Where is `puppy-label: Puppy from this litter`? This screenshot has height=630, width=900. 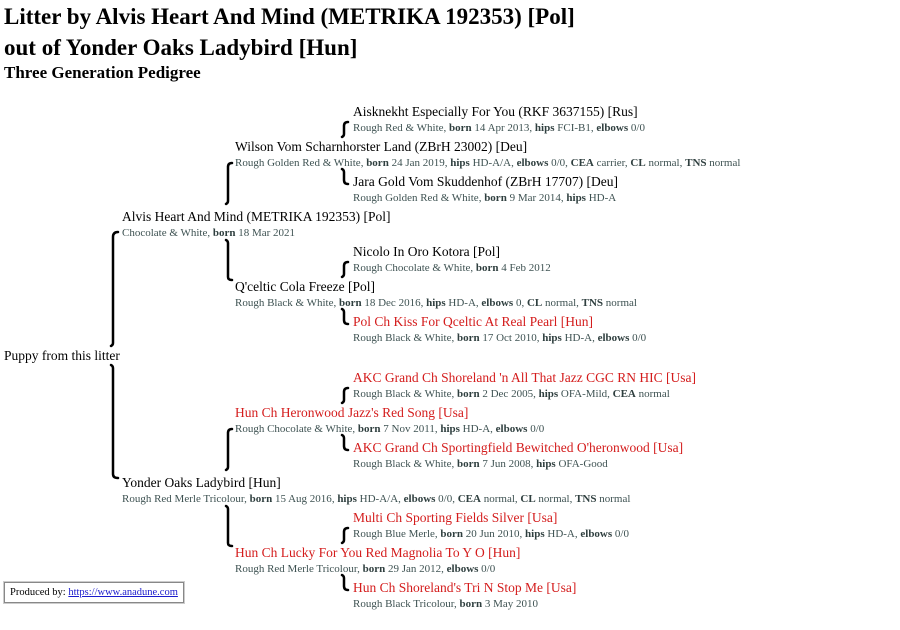
puppy-label: Puppy from this litter is located at coordinates (62, 355).